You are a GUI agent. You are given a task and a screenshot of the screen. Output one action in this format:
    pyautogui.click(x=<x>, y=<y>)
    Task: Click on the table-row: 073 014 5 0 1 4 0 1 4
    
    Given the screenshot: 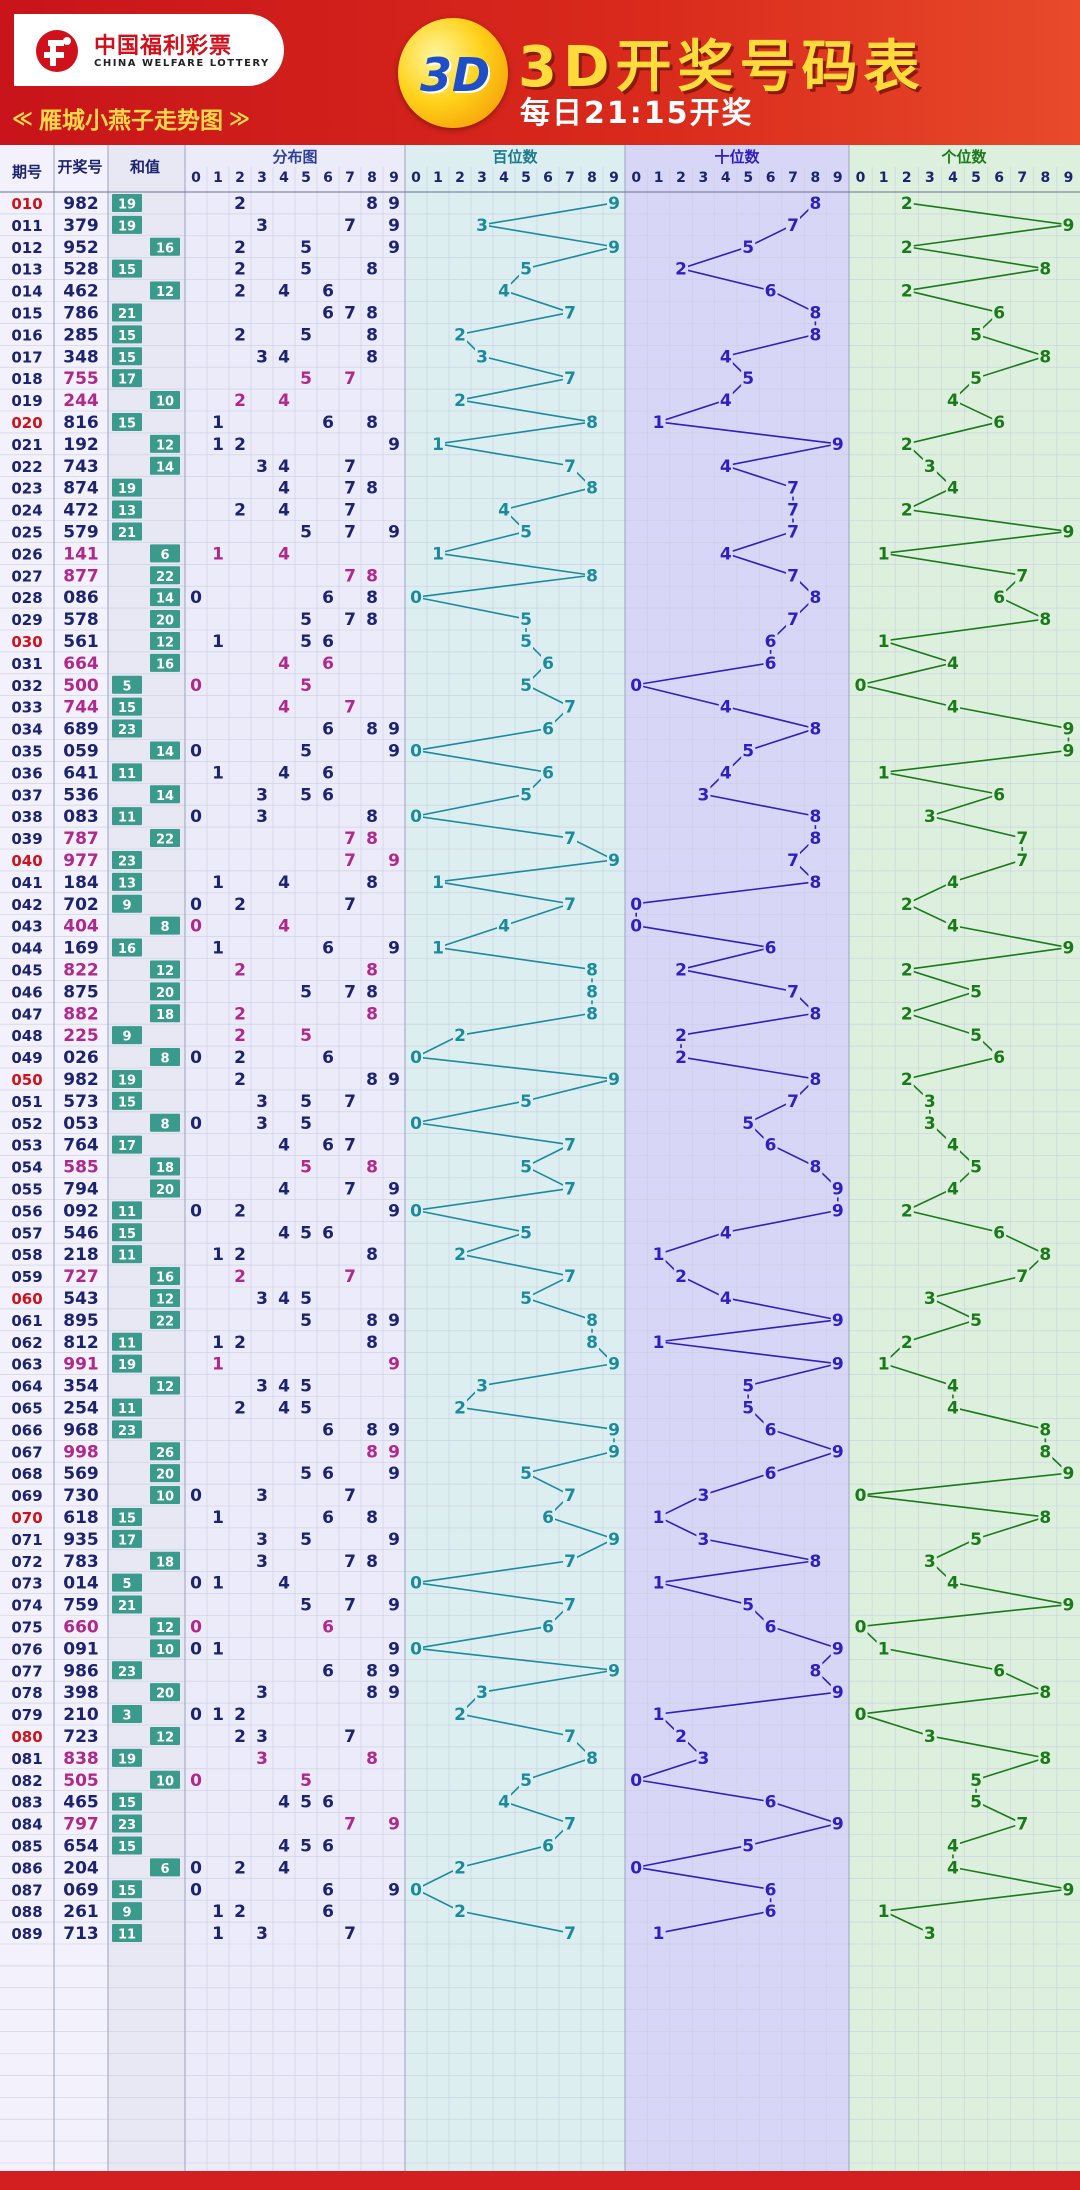 What is the action you would take?
    pyautogui.click(x=485, y=1583)
    